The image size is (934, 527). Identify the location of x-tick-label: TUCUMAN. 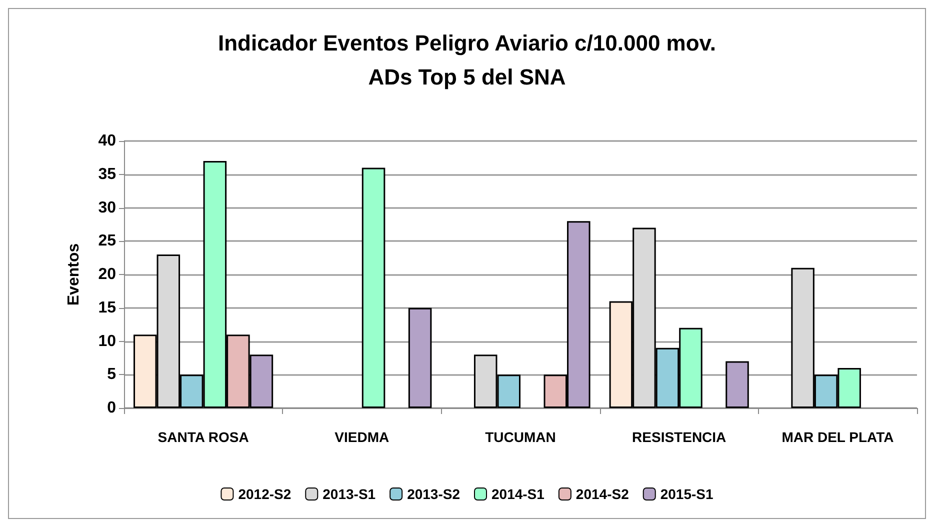
(520, 437).